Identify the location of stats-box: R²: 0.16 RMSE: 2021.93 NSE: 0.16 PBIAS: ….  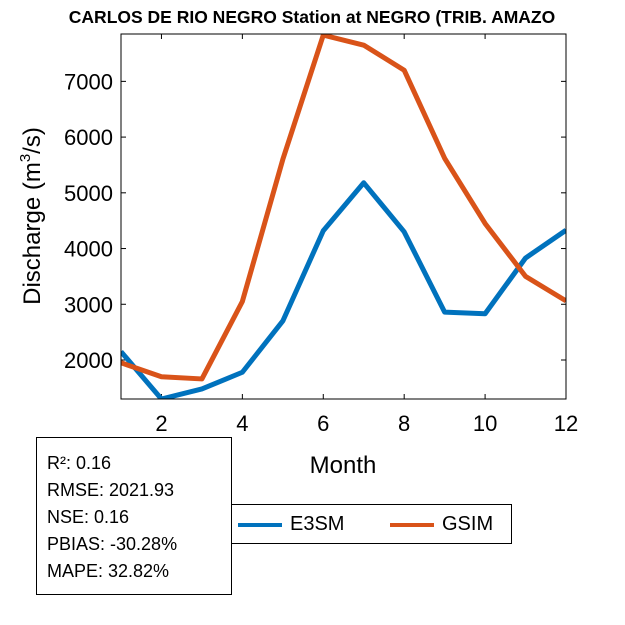
(134, 516).